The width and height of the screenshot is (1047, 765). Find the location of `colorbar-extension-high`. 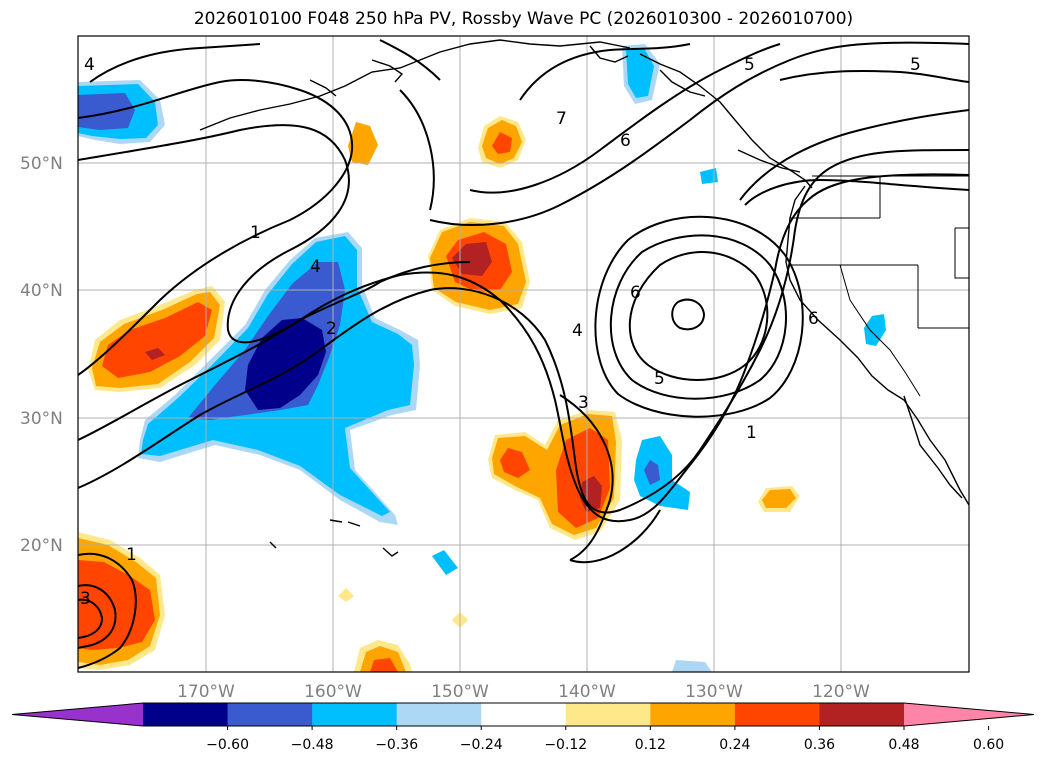

colorbar-extension-high is located at coordinates (969, 714).